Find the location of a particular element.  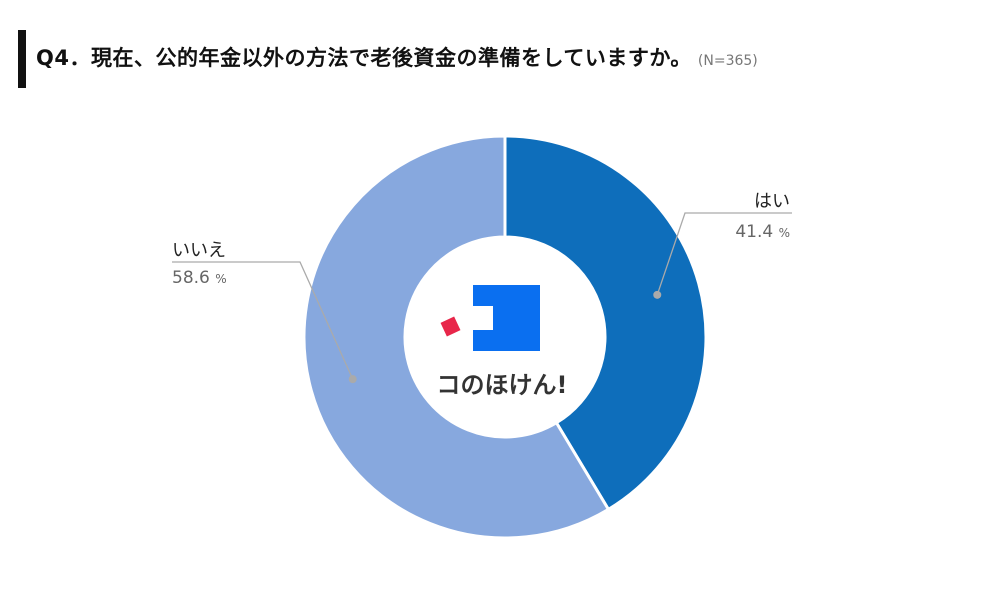

slice-value-1: 41.4 % is located at coordinates (762, 232).